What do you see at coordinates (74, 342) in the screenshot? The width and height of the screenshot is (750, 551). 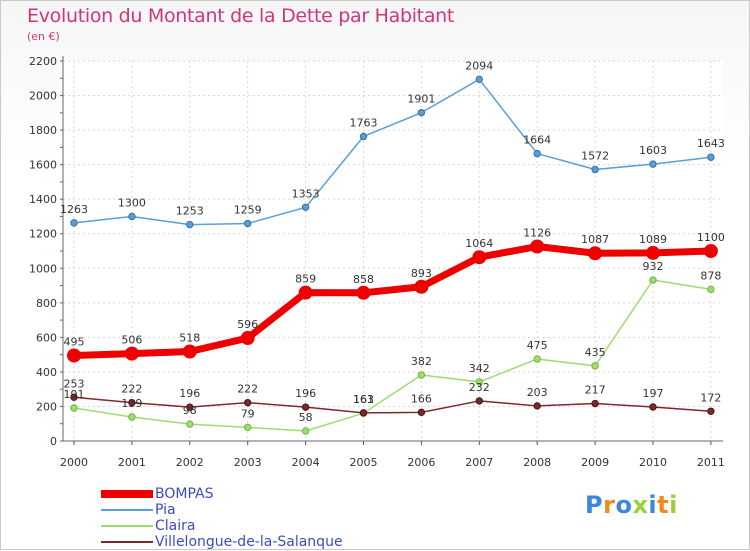 I see `data-label: 495` at bounding box center [74, 342].